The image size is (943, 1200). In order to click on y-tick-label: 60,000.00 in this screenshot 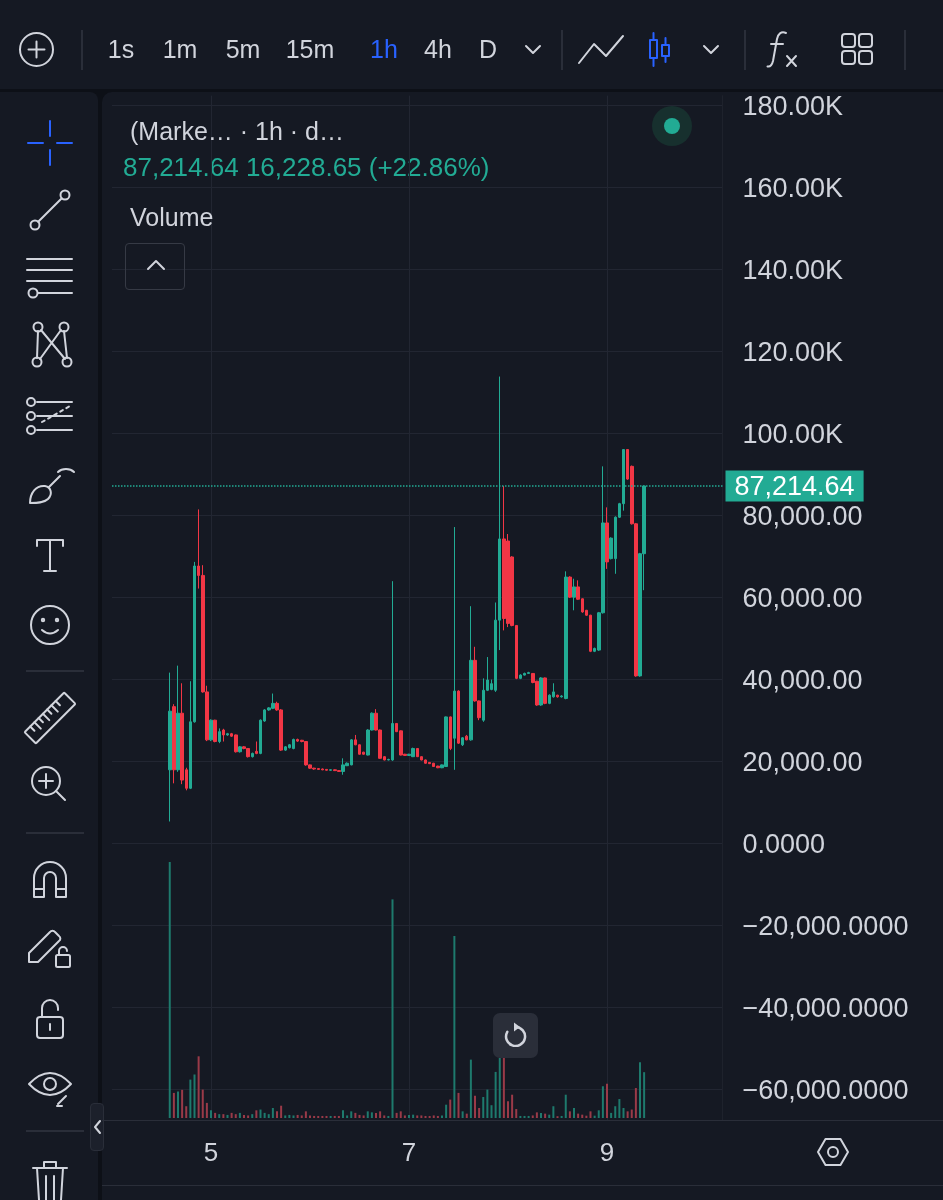, I will do `click(802, 597)`.